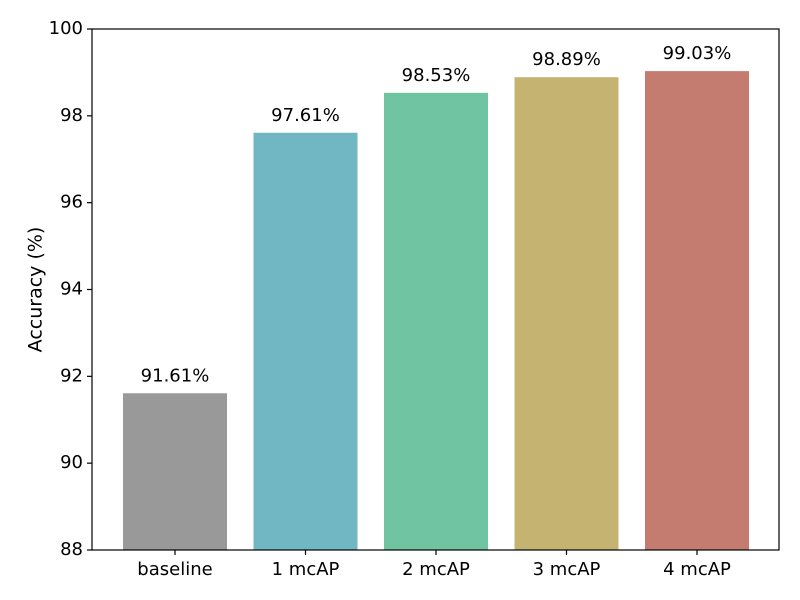 This screenshot has width=800, height=600. What do you see at coordinates (305, 115) in the screenshot?
I see `data-label-1: 97.61%` at bounding box center [305, 115].